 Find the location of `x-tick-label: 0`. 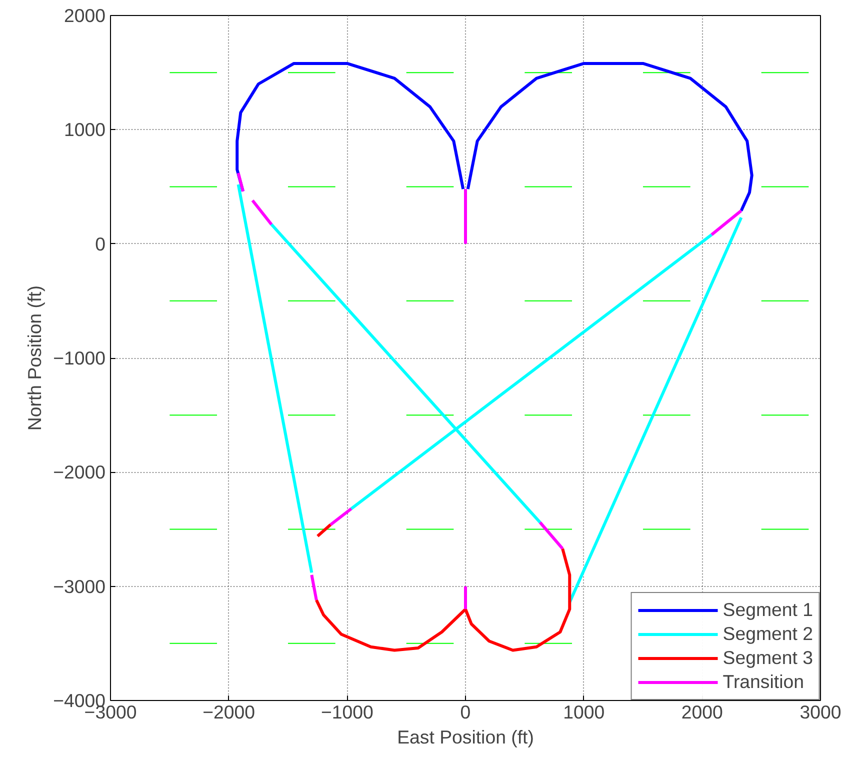

x-tick-label: 0 is located at coordinates (465, 712).